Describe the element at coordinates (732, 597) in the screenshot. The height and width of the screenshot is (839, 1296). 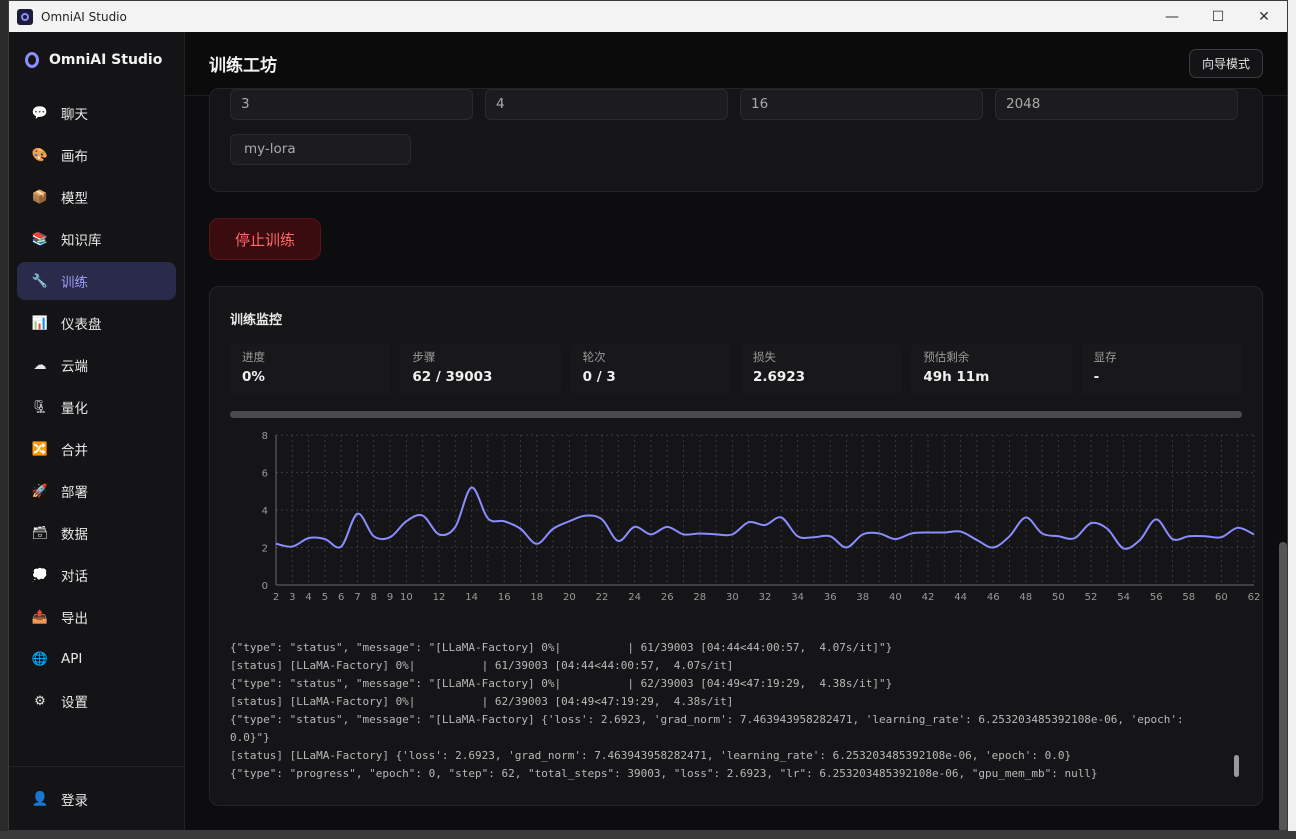
I see `x-tick-label: 30` at that location.